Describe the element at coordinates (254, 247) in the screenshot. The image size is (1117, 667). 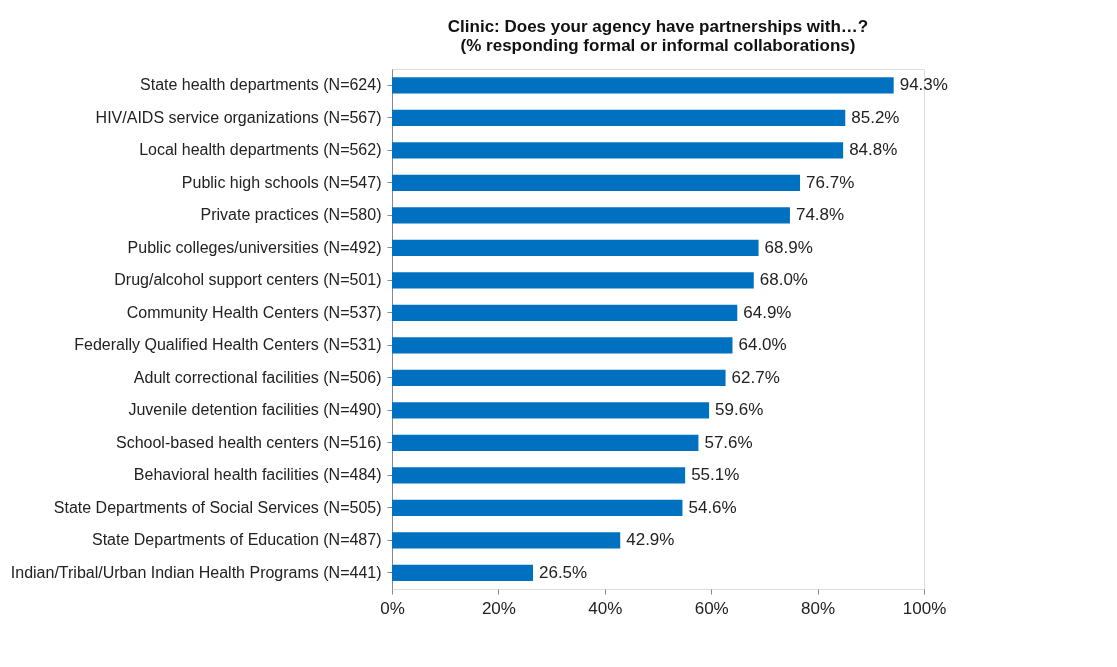
I see `y-tick-label: Public colleges/universities (N=492)` at that location.